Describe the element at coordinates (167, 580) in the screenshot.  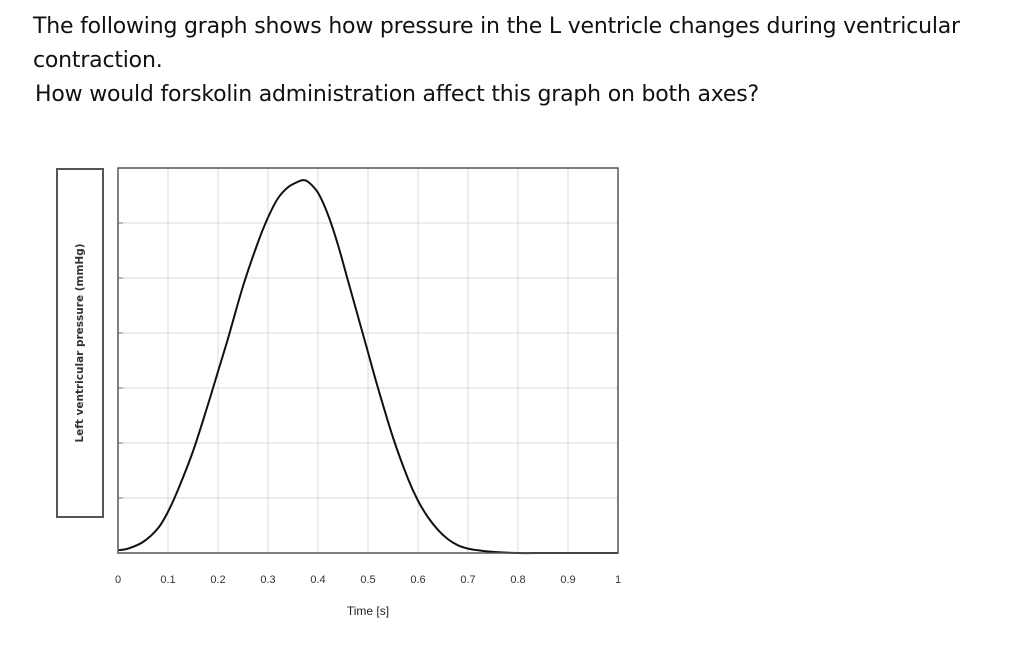
I see `x-tick-label: 0.1` at that location.